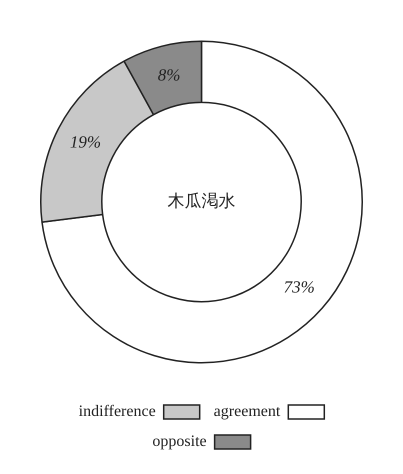 The height and width of the screenshot is (474, 403). What do you see at coordinates (299, 287) in the screenshot?
I see `data-label: 73%` at bounding box center [299, 287].